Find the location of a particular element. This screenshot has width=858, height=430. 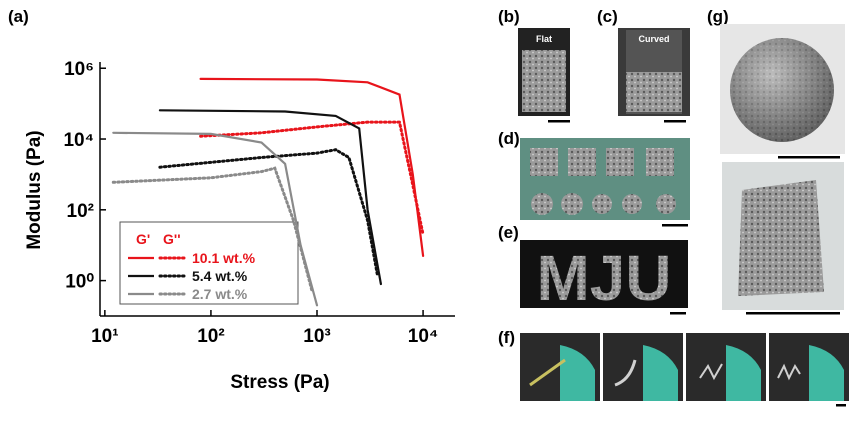

y-tick-label: 10⁴ is located at coordinates (78, 140).